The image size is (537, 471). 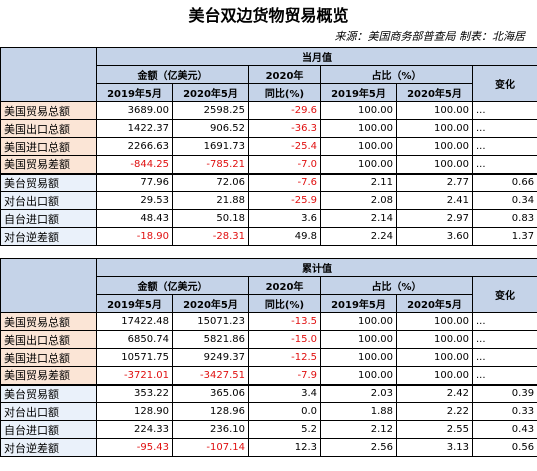 What do you see at coordinates (48, 357) in the screenshot?
I see `row-label: 美国进口总额` at bounding box center [48, 357].